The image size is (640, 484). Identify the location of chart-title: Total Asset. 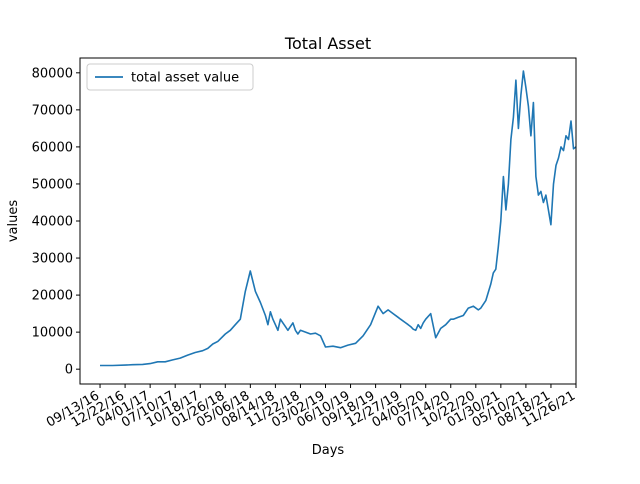
(327, 43).